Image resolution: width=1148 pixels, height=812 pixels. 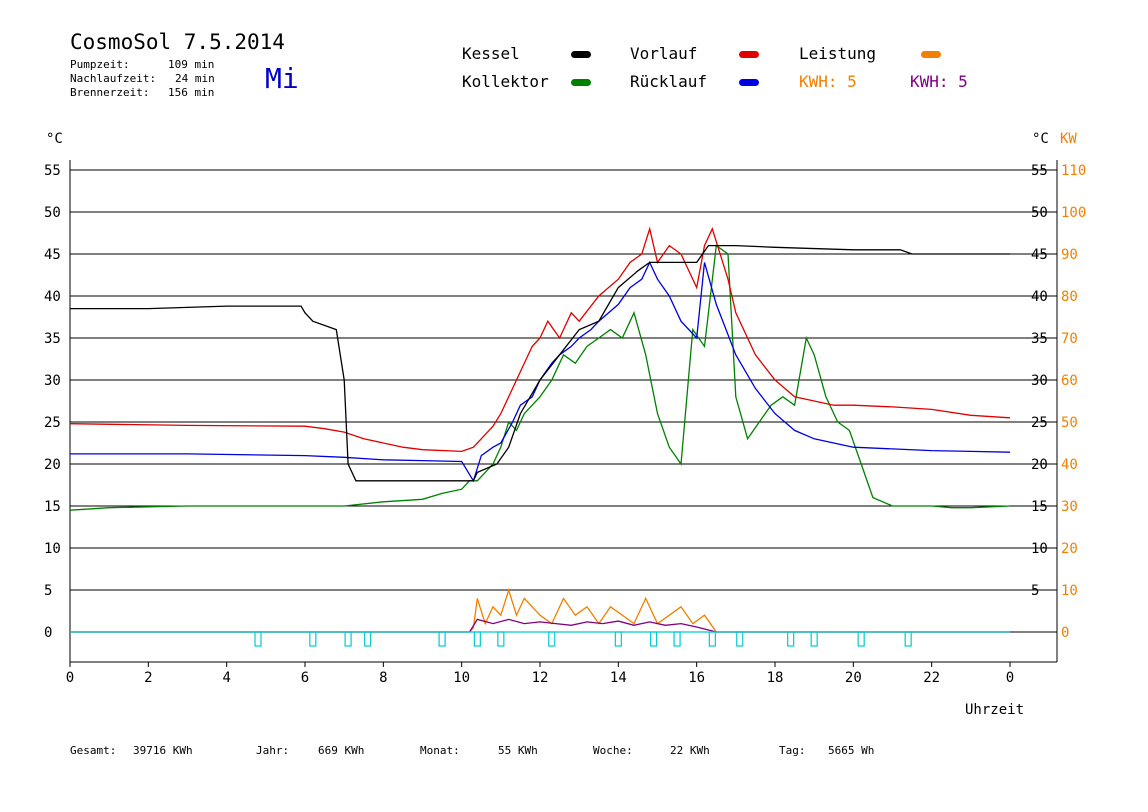 I want to click on x-tick-label: 22, so click(x=931, y=678).